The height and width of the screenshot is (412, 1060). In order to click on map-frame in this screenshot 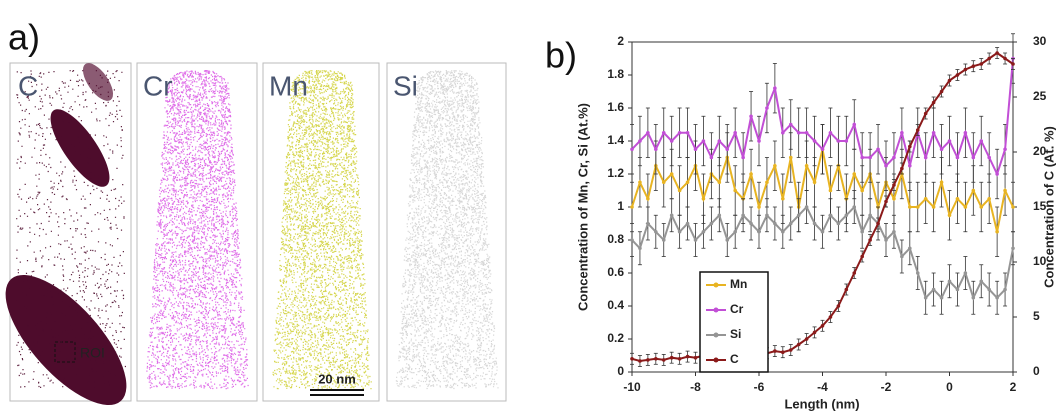, I will do `click(197, 232)`.